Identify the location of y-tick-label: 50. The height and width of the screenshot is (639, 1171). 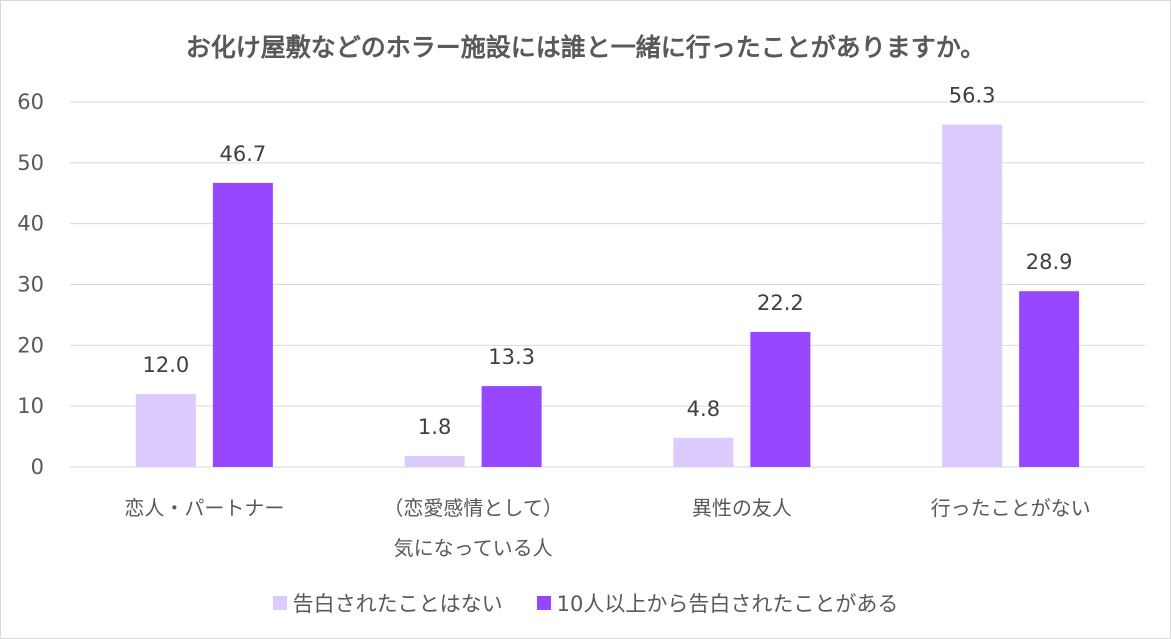
(30, 163).